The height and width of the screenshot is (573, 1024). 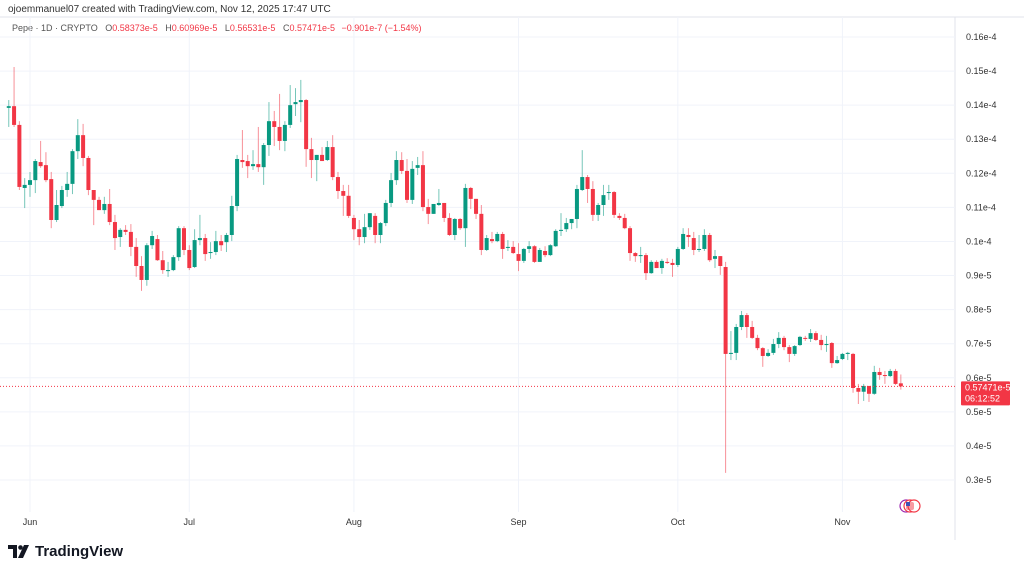 I want to click on y-tick-label: 0.12e-4, so click(x=981, y=173).